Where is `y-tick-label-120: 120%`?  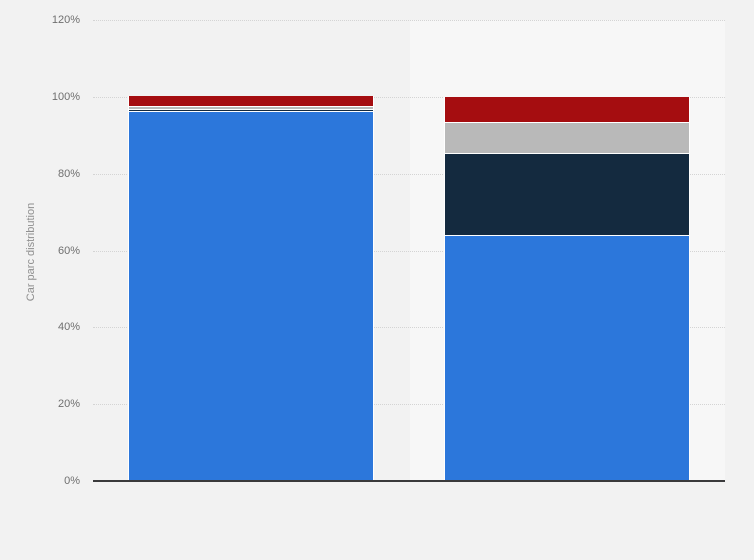
y-tick-label-120: 120% is located at coordinates (65, 20).